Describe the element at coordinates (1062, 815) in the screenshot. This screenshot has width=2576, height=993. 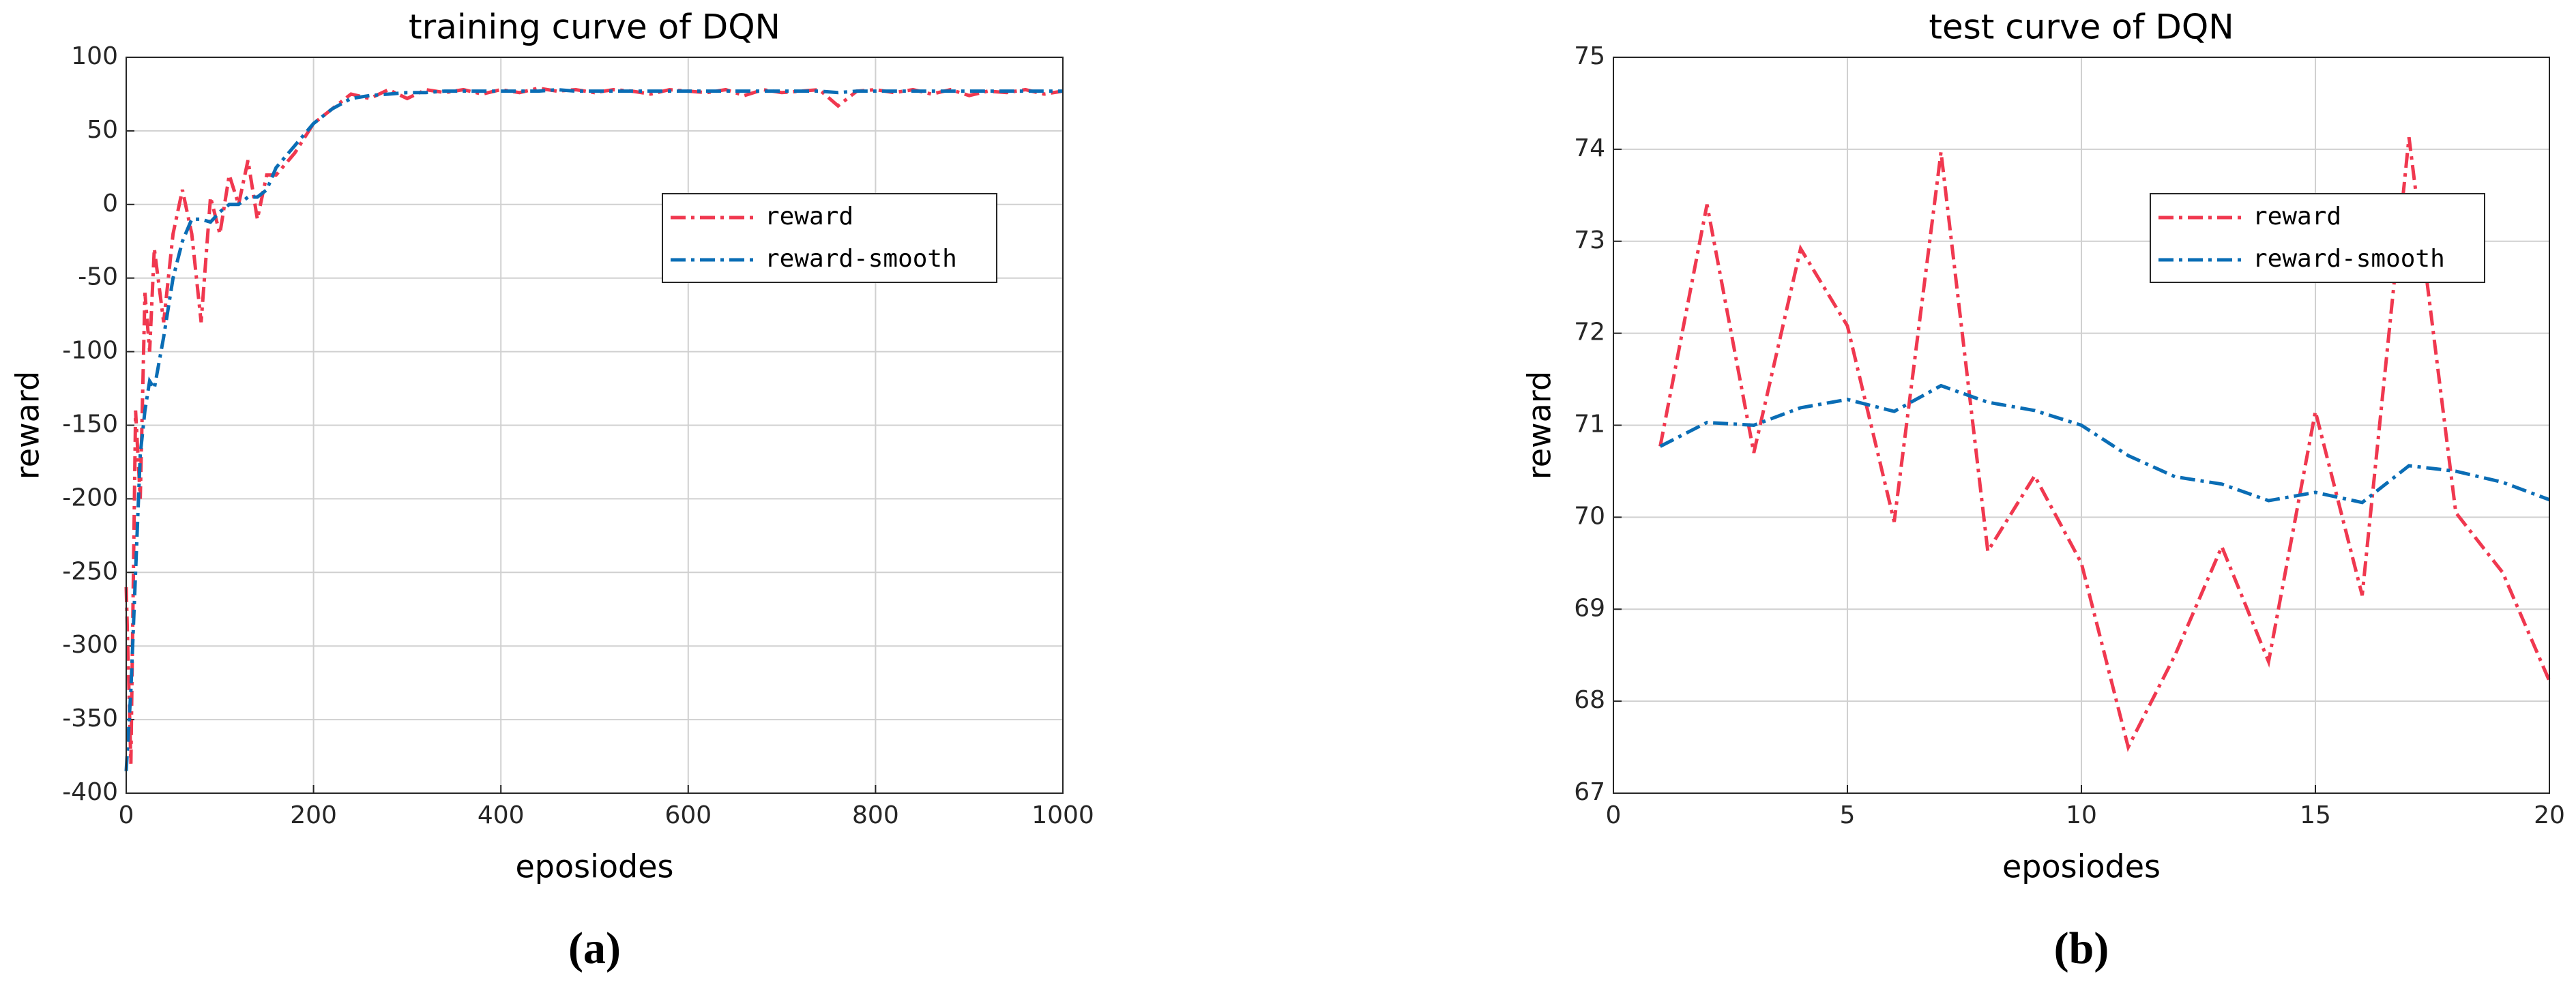
I see `x-tick-label: 1000` at that location.